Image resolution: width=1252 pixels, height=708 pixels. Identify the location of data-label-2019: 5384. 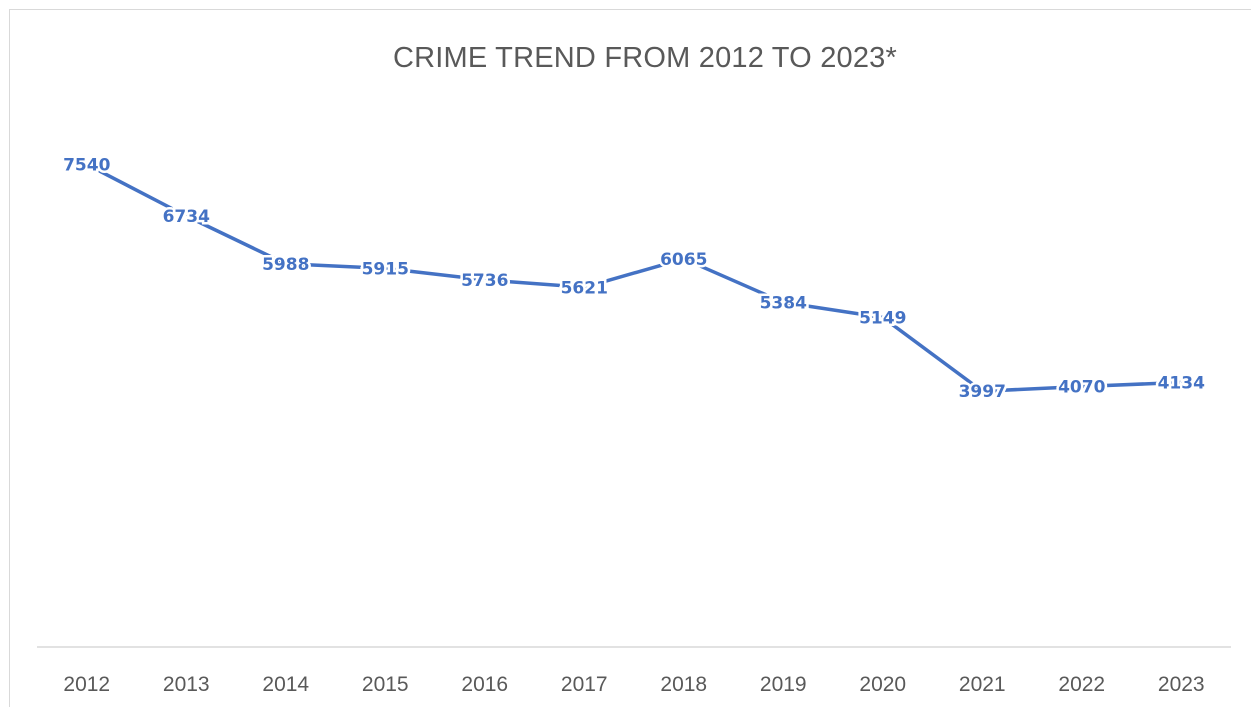
(783, 303).